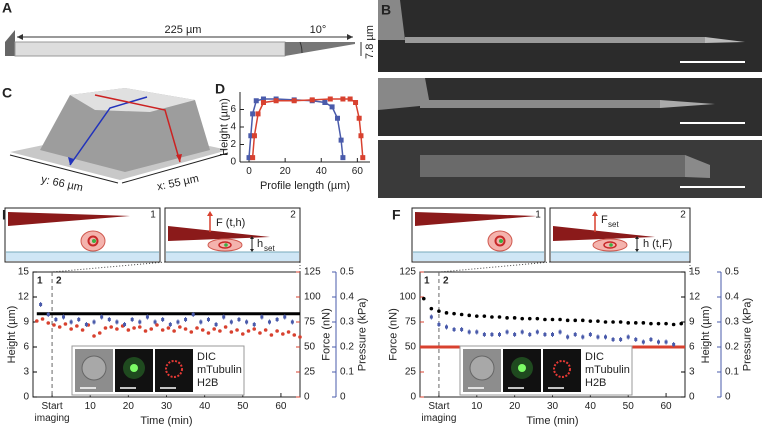  Describe the element at coordinates (233, 127) in the screenshot. I see `y-tick-label: 4` at that location.